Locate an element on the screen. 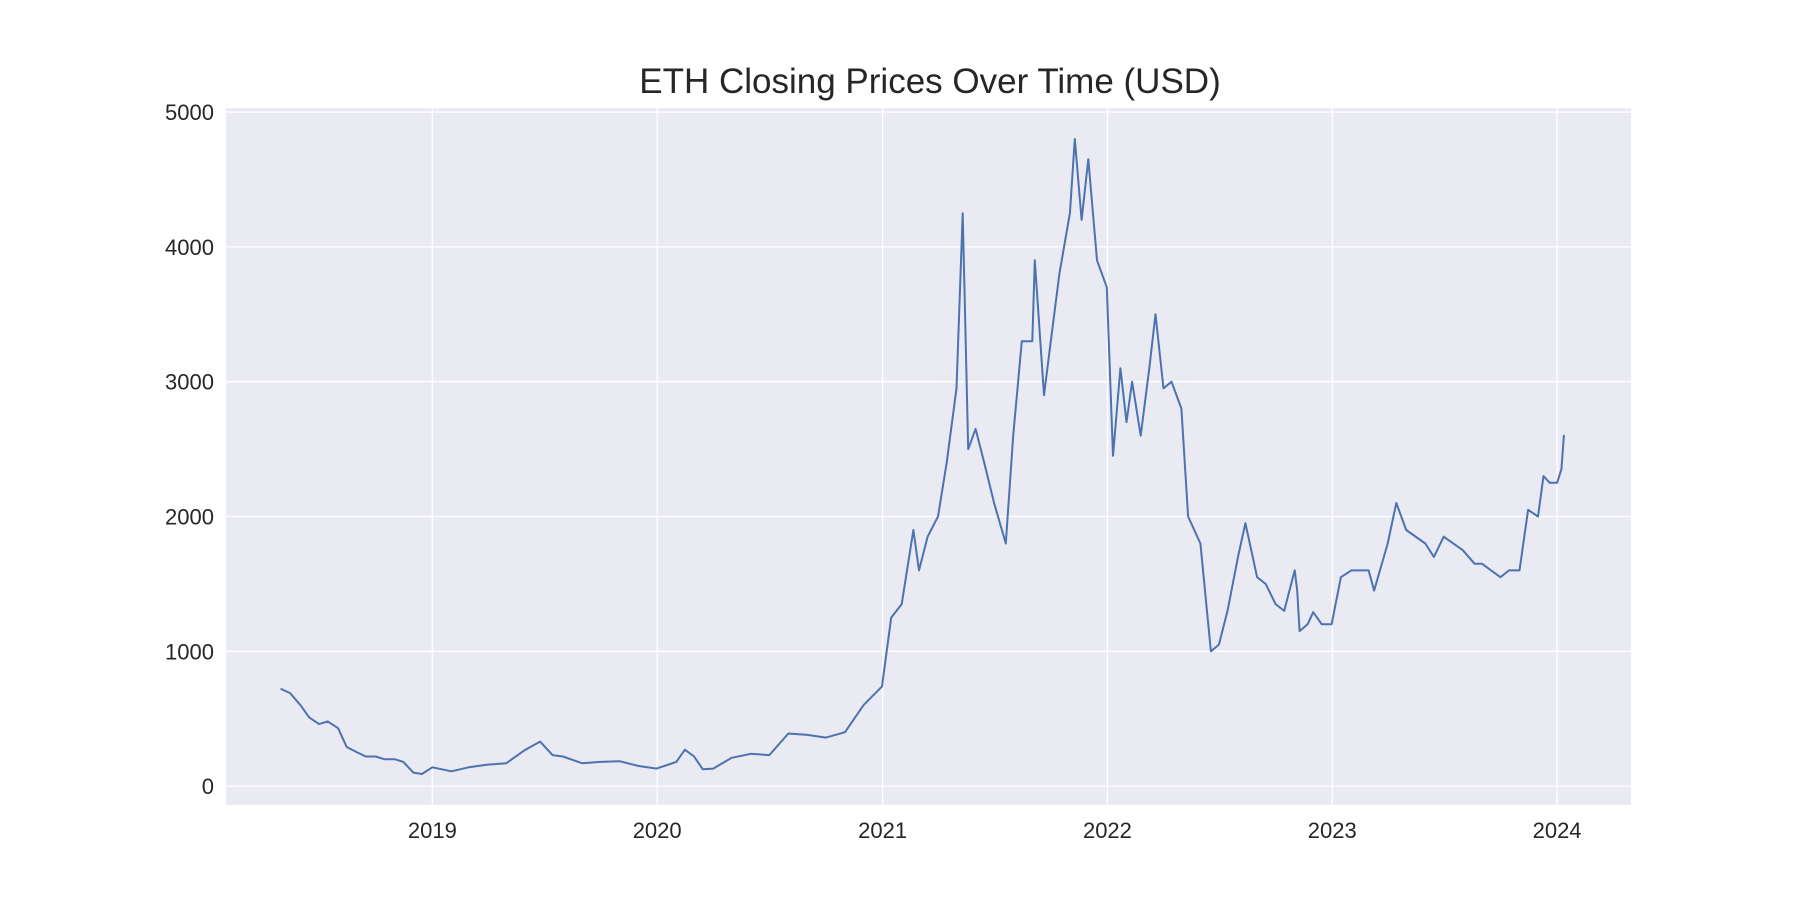 The height and width of the screenshot is (900, 1800). x-tick-label: 2021 is located at coordinates (882, 830).